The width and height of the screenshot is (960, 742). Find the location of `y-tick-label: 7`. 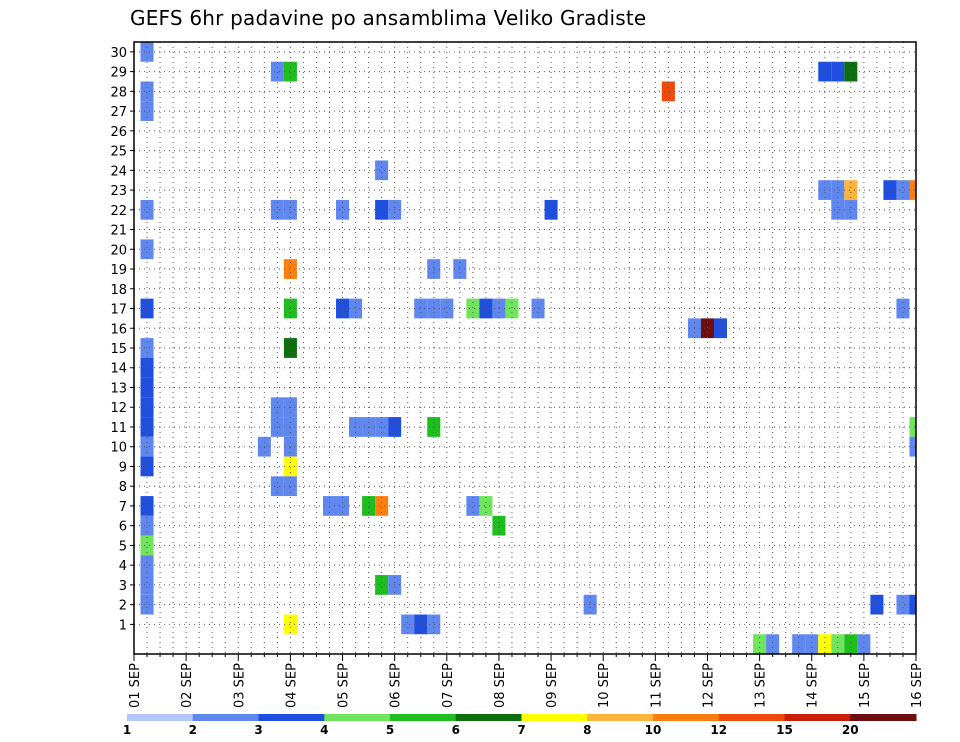

y-tick-label: 7 is located at coordinates (123, 507).